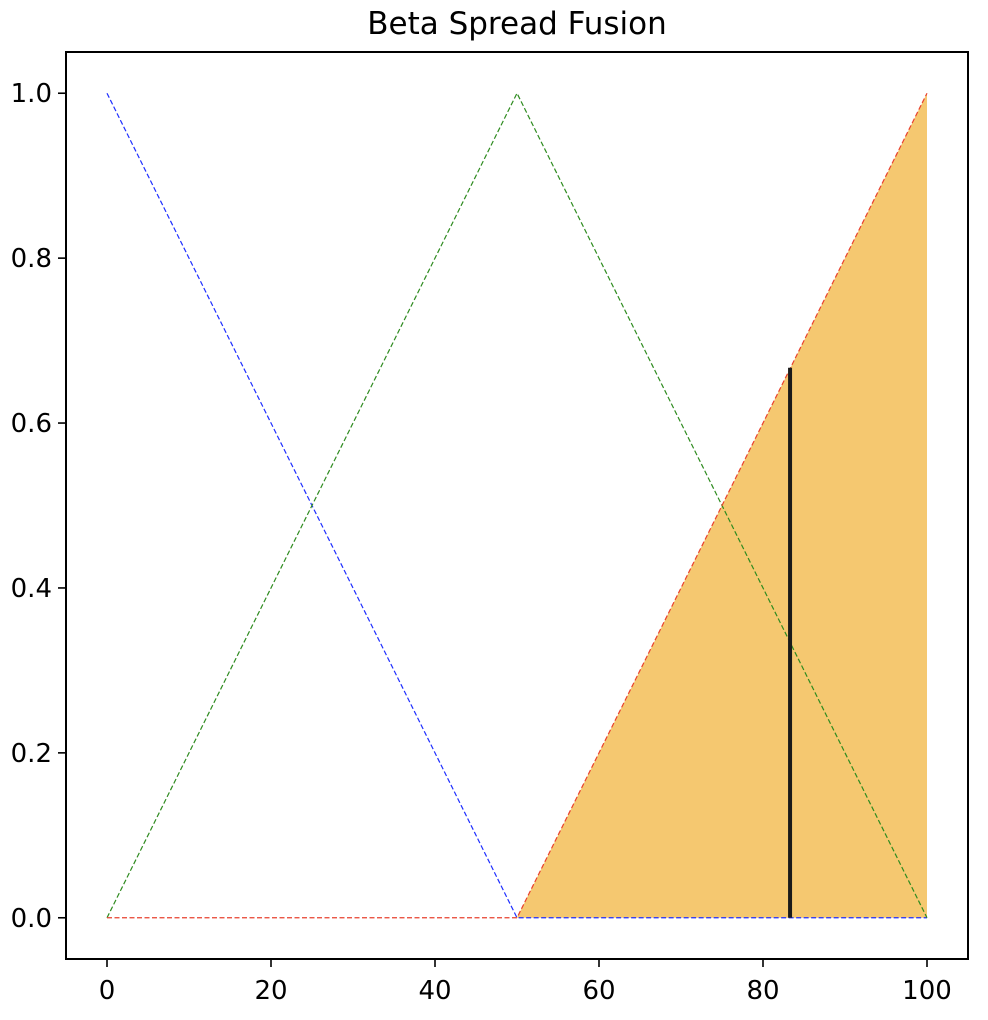 The width and height of the screenshot is (988, 1020). Describe the element at coordinates (31, 754) in the screenshot. I see `y-tick-label: 0.2` at that location.